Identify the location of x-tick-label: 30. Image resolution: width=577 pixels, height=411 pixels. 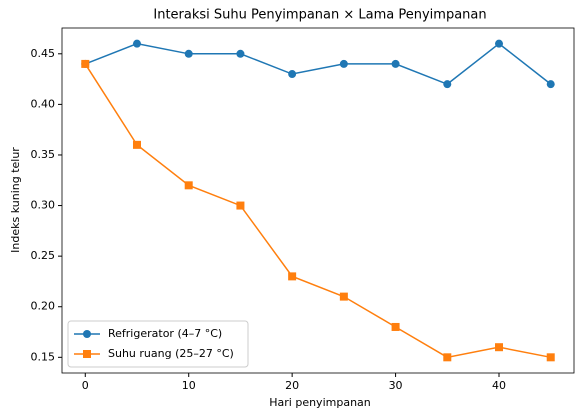
(396, 385).